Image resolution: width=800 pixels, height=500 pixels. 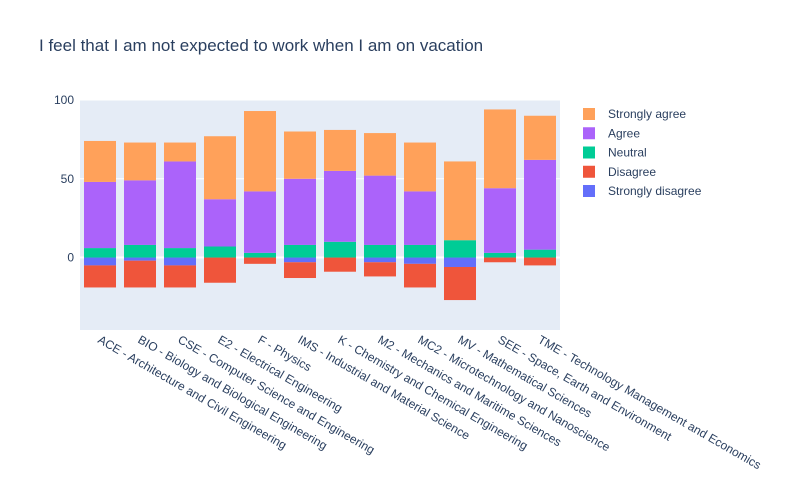 I want to click on legend-item-disagree: Disagree, so click(x=619, y=172).